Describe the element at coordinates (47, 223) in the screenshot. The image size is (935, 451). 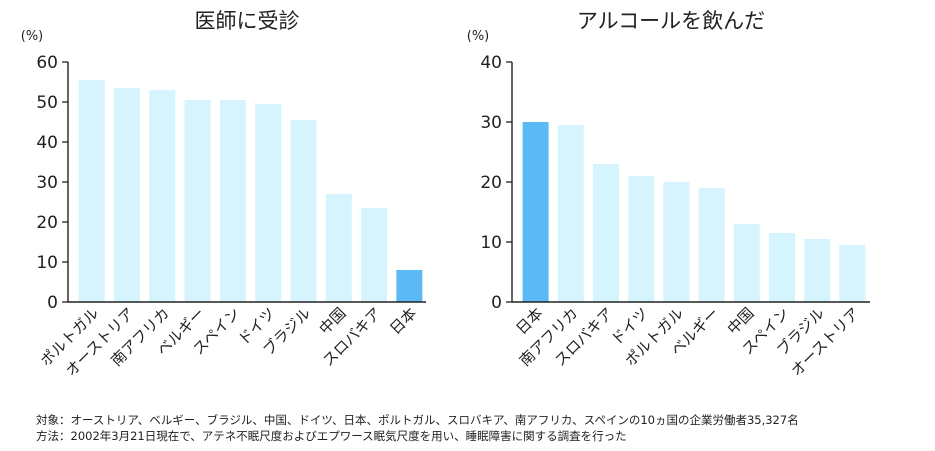
I see `chart1-ytick-label: 20` at that location.